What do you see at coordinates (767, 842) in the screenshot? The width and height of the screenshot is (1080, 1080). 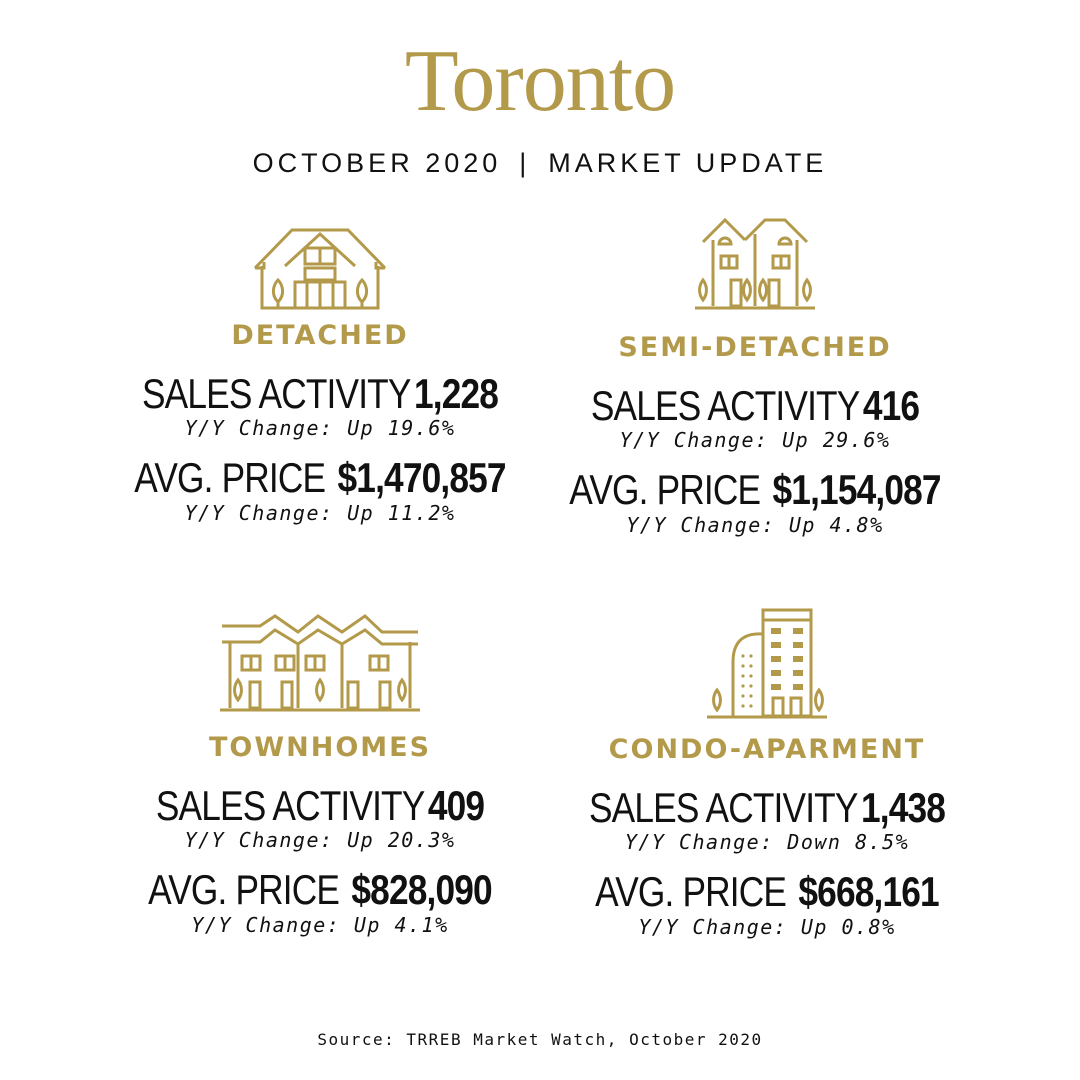 I see `sales-change: Y/Y Change: Down 8.5%` at bounding box center [767, 842].